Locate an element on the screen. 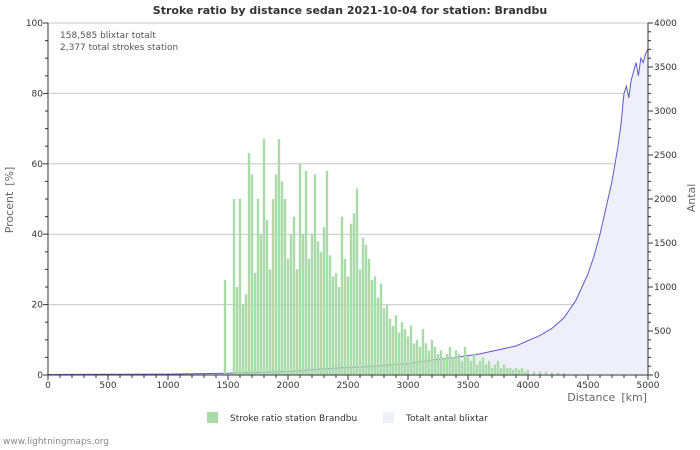 This screenshot has width=700, height=450. x-tick-label-2500: 2500 is located at coordinates (348, 386).